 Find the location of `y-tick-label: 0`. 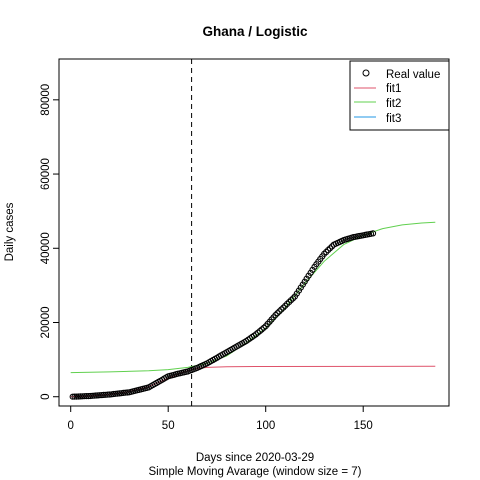

y-tick-label: 0 is located at coordinates (46, 397).